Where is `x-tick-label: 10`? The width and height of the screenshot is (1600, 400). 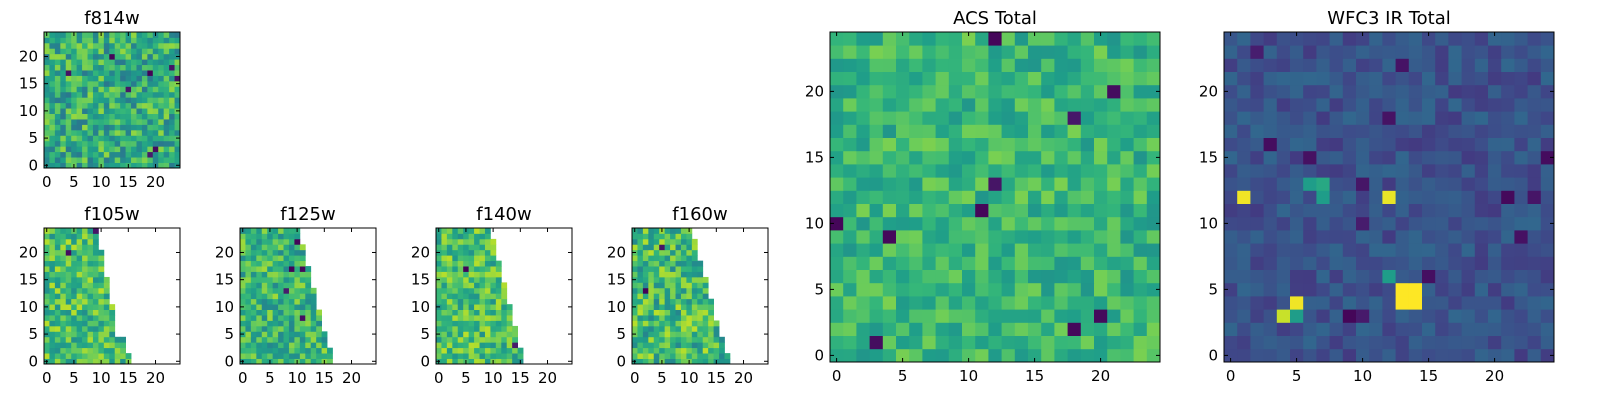 x-tick-label: 10 is located at coordinates (101, 378).